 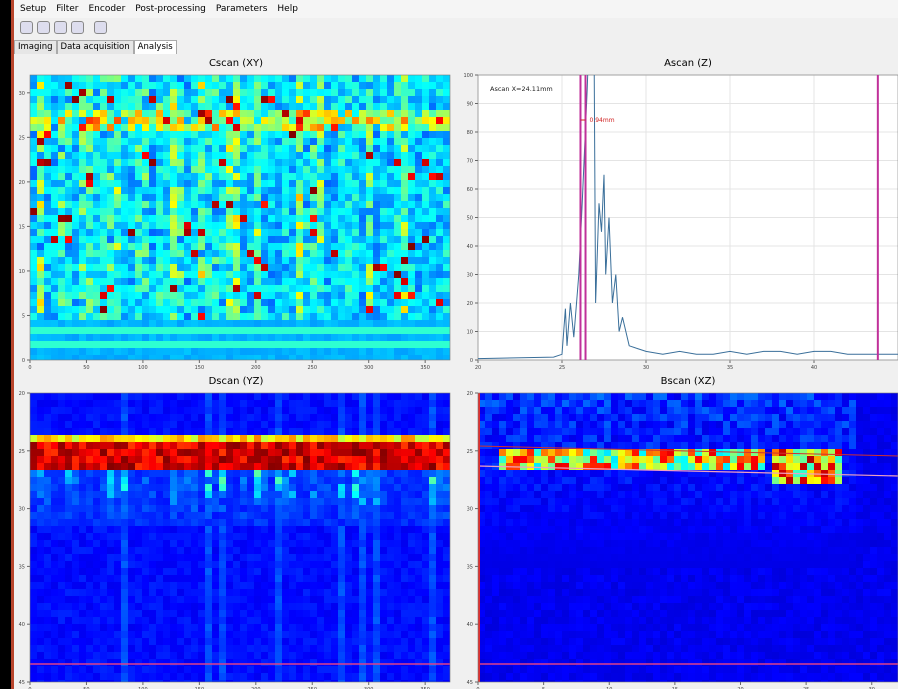 I want to click on tab: Data acquisition, so click(x=95, y=47).